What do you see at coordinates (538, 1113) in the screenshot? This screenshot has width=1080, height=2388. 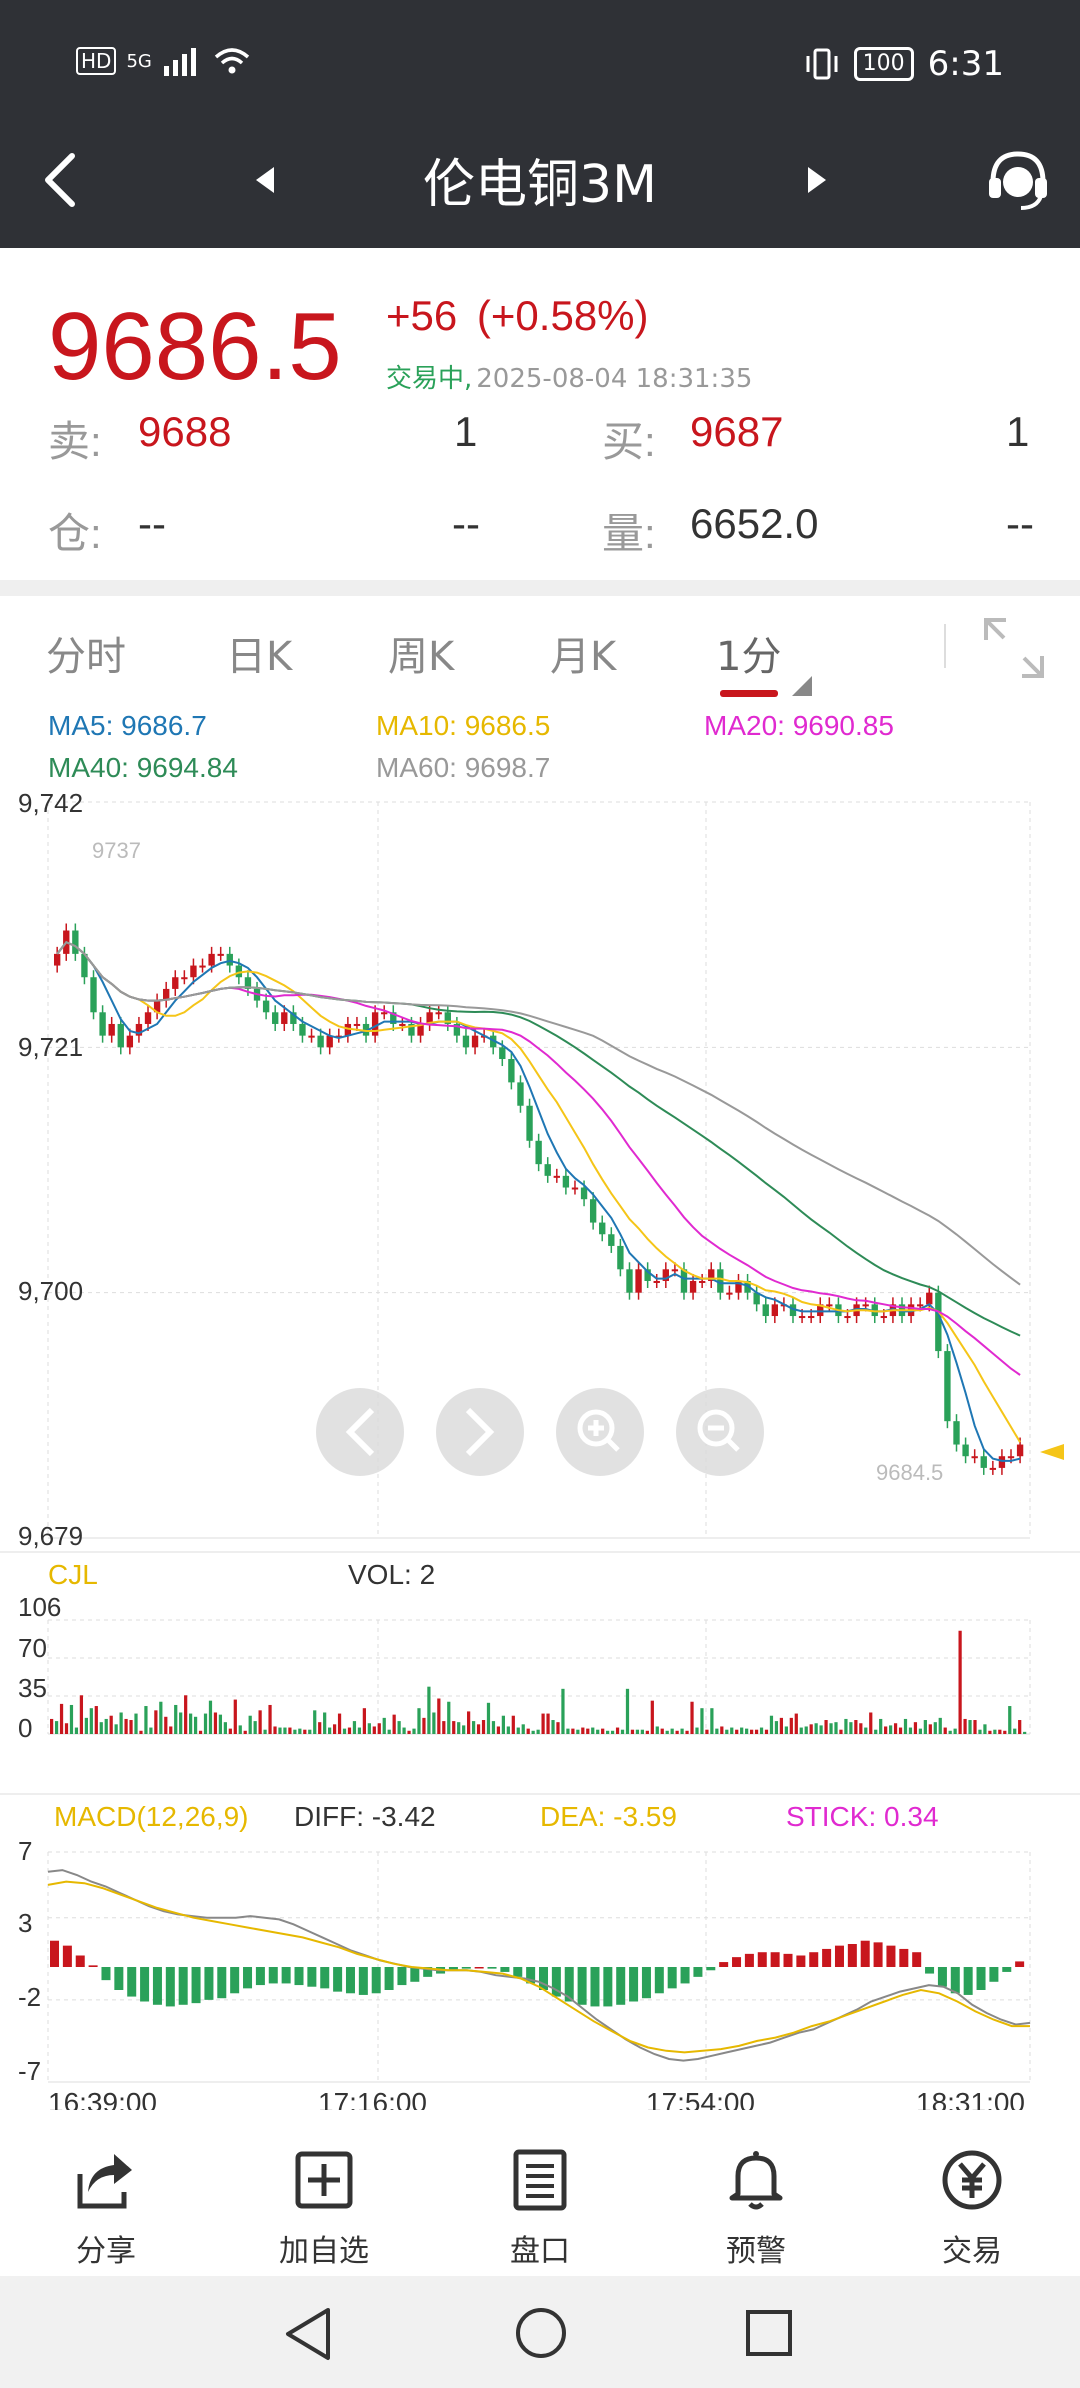 I see `ma60-line` at bounding box center [538, 1113].